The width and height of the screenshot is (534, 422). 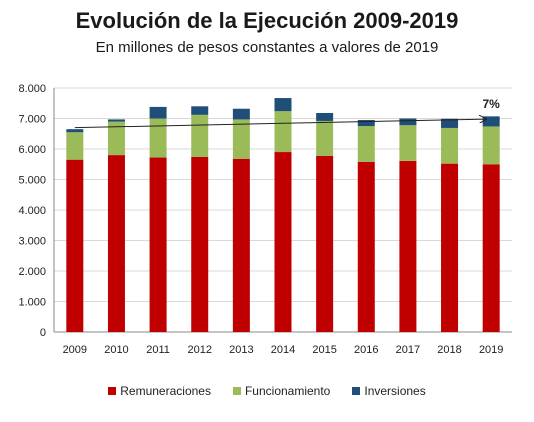 What do you see at coordinates (32, 242) in the screenshot?
I see `y-tick-label: 3.000` at bounding box center [32, 242].